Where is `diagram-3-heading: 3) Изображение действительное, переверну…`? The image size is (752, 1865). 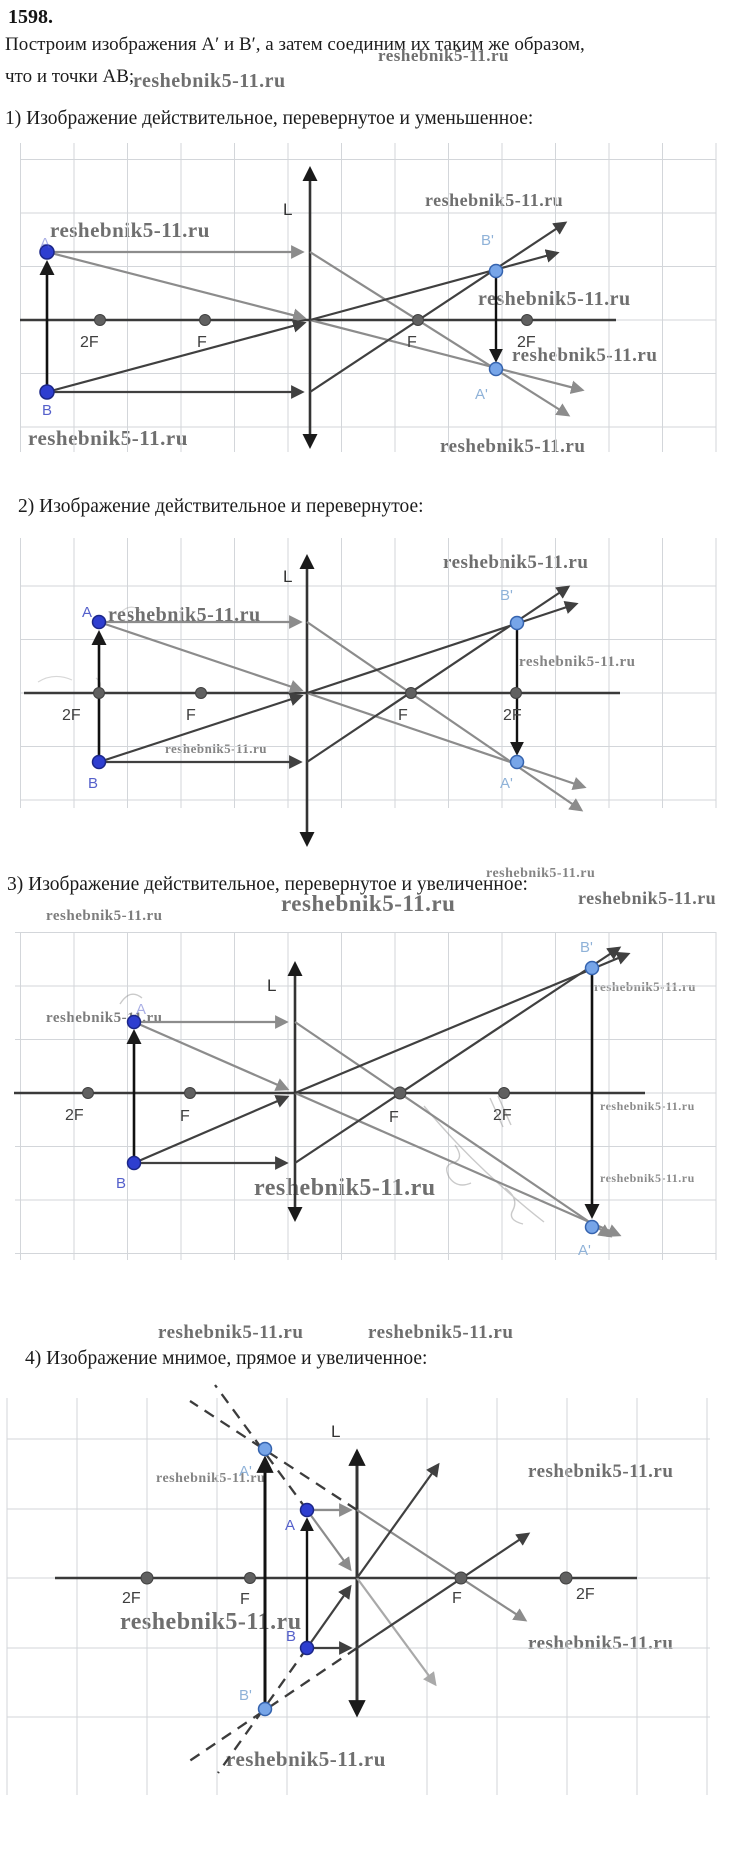
diagram-3-heading: 3) Изображение действительное, переверну… is located at coordinates (267, 884).